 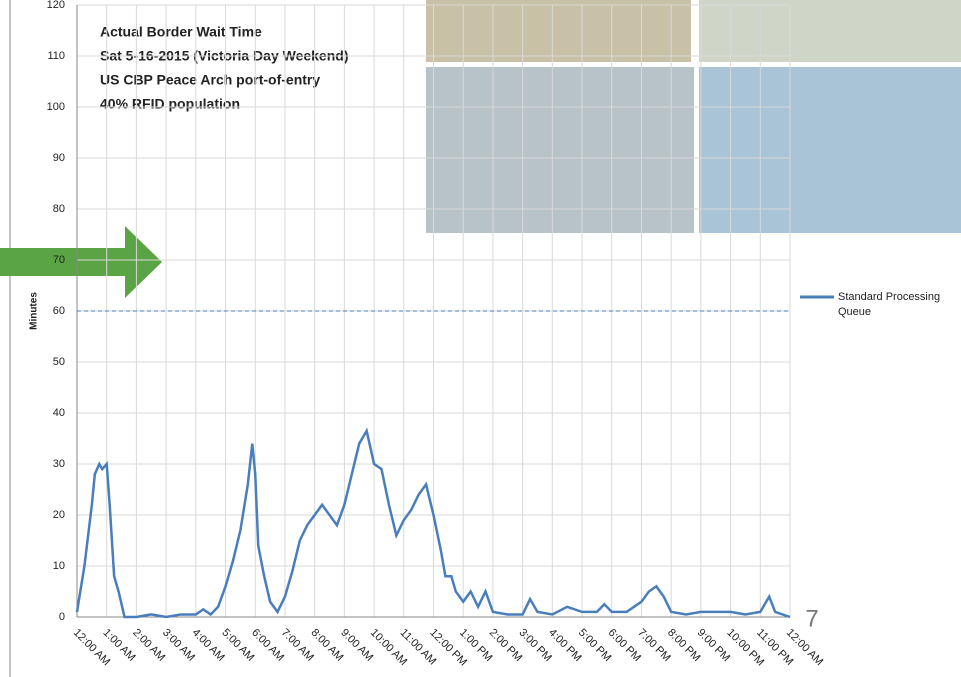 What do you see at coordinates (59, 311) in the screenshot?
I see `y-tick-label: 60` at bounding box center [59, 311].